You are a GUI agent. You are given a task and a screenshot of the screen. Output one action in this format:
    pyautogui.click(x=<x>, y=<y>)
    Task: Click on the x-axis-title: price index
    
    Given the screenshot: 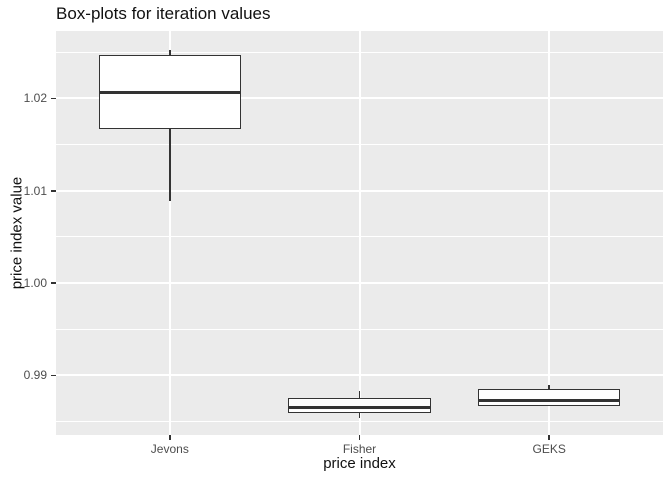 What is the action you would take?
    pyautogui.click(x=359, y=463)
    